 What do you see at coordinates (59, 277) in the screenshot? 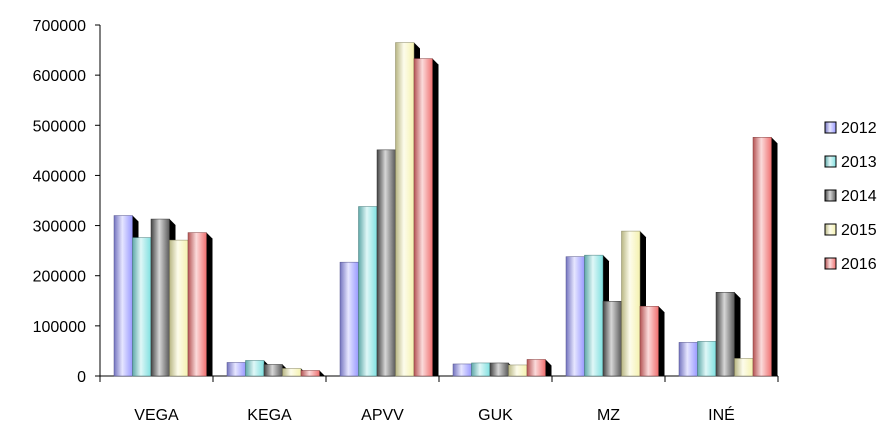
I see `y-tick-label: 200000` at bounding box center [59, 277].